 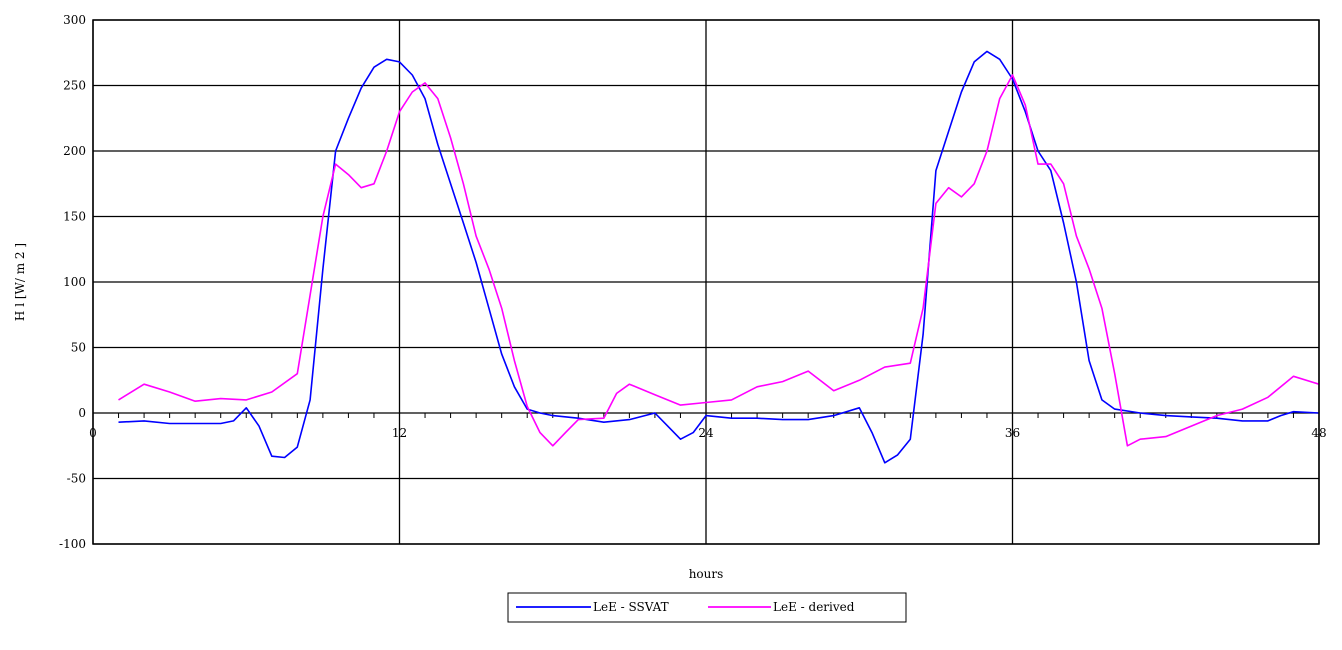 I want to click on legend: LeE - SSVAT LeE - derived, so click(x=707, y=607).